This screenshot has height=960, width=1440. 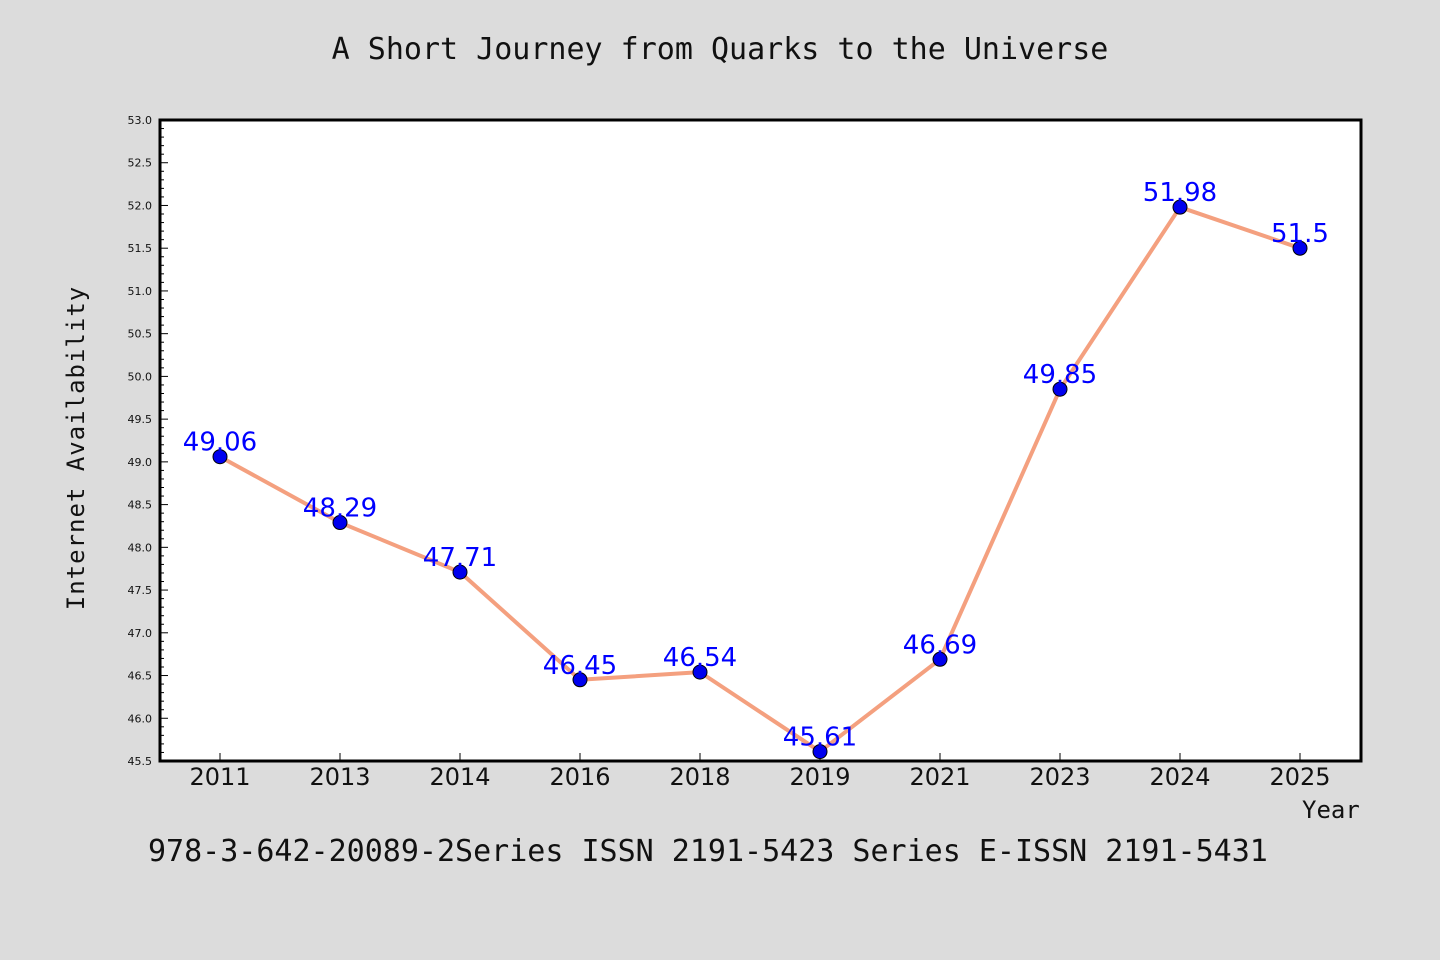 What do you see at coordinates (140, 163) in the screenshot?
I see `y-tick-label: 52.5` at bounding box center [140, 163].